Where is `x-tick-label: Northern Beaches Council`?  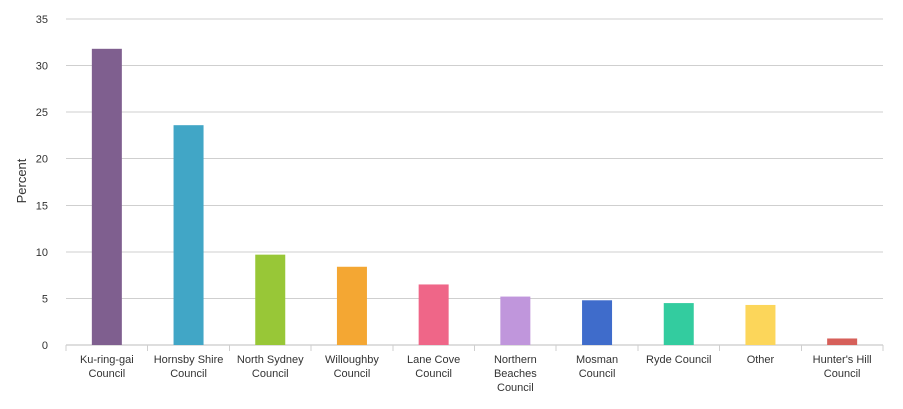 x-tick-label: Northern Beaches Council is located at coordinates (515, 374).